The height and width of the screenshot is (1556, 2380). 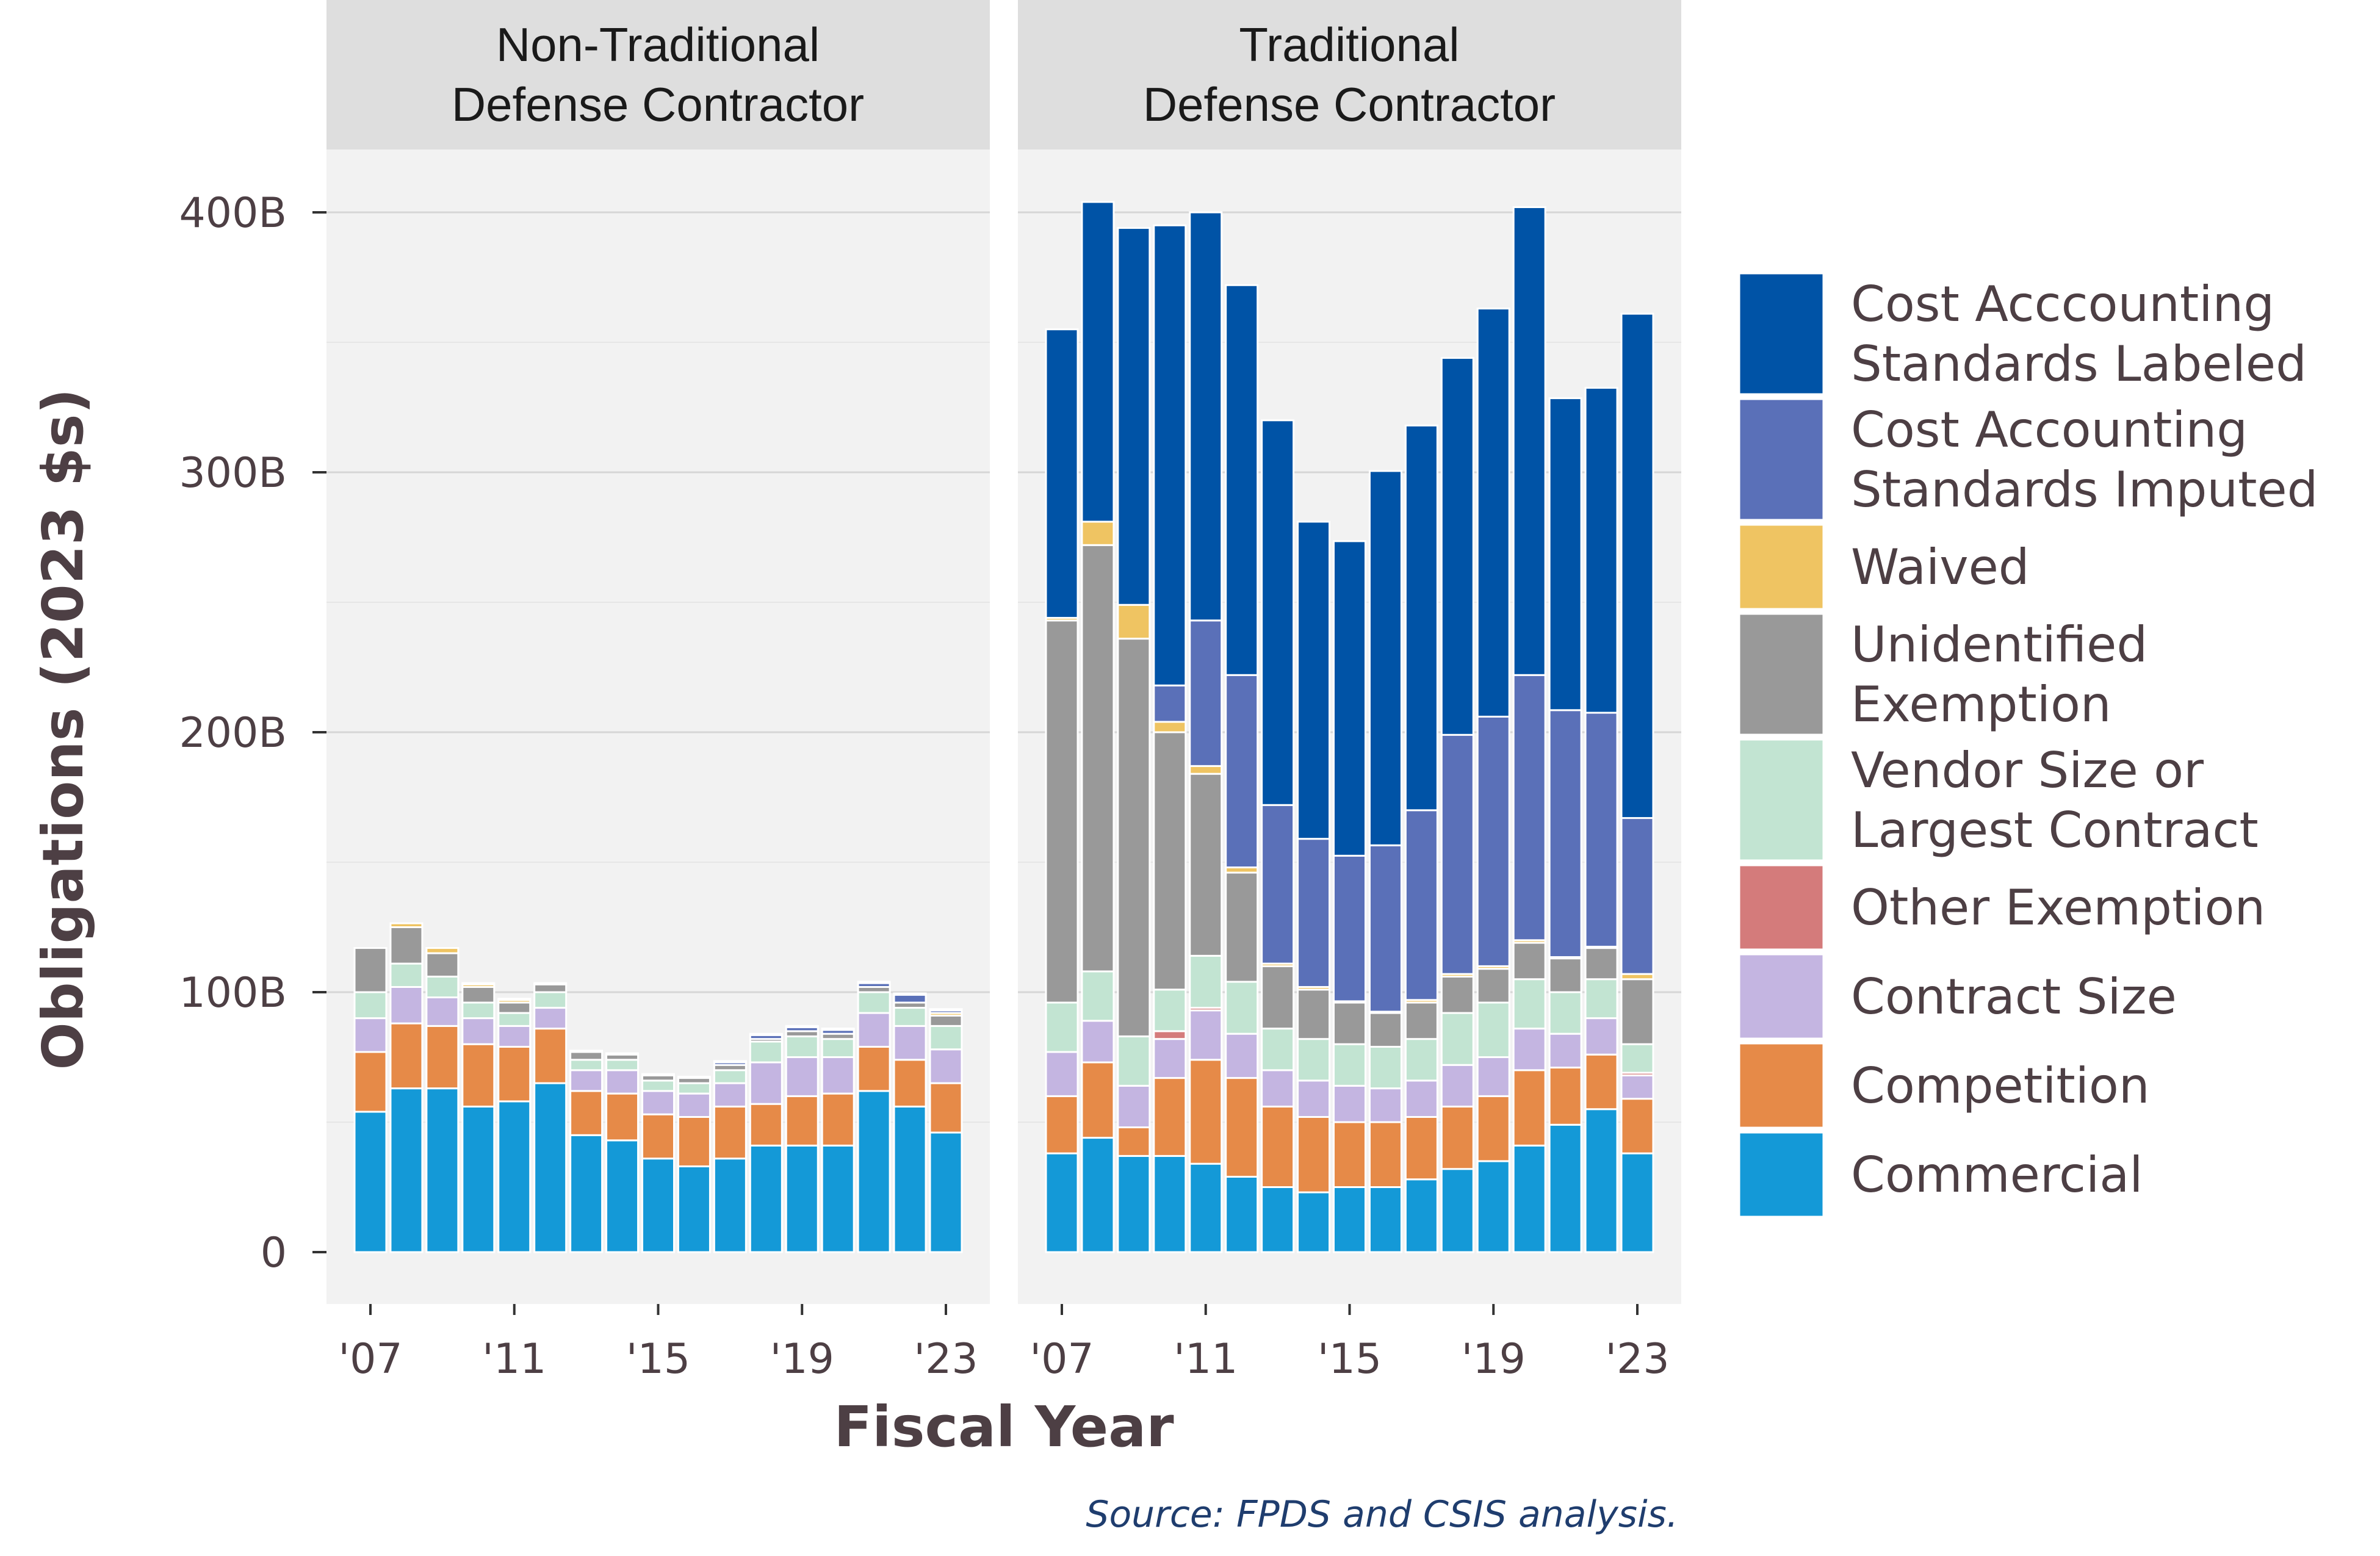 What do you see at coordinates (1350, 75) in the screenshot?
I see `facet-strip-right` at bounding box center [1350, 75].